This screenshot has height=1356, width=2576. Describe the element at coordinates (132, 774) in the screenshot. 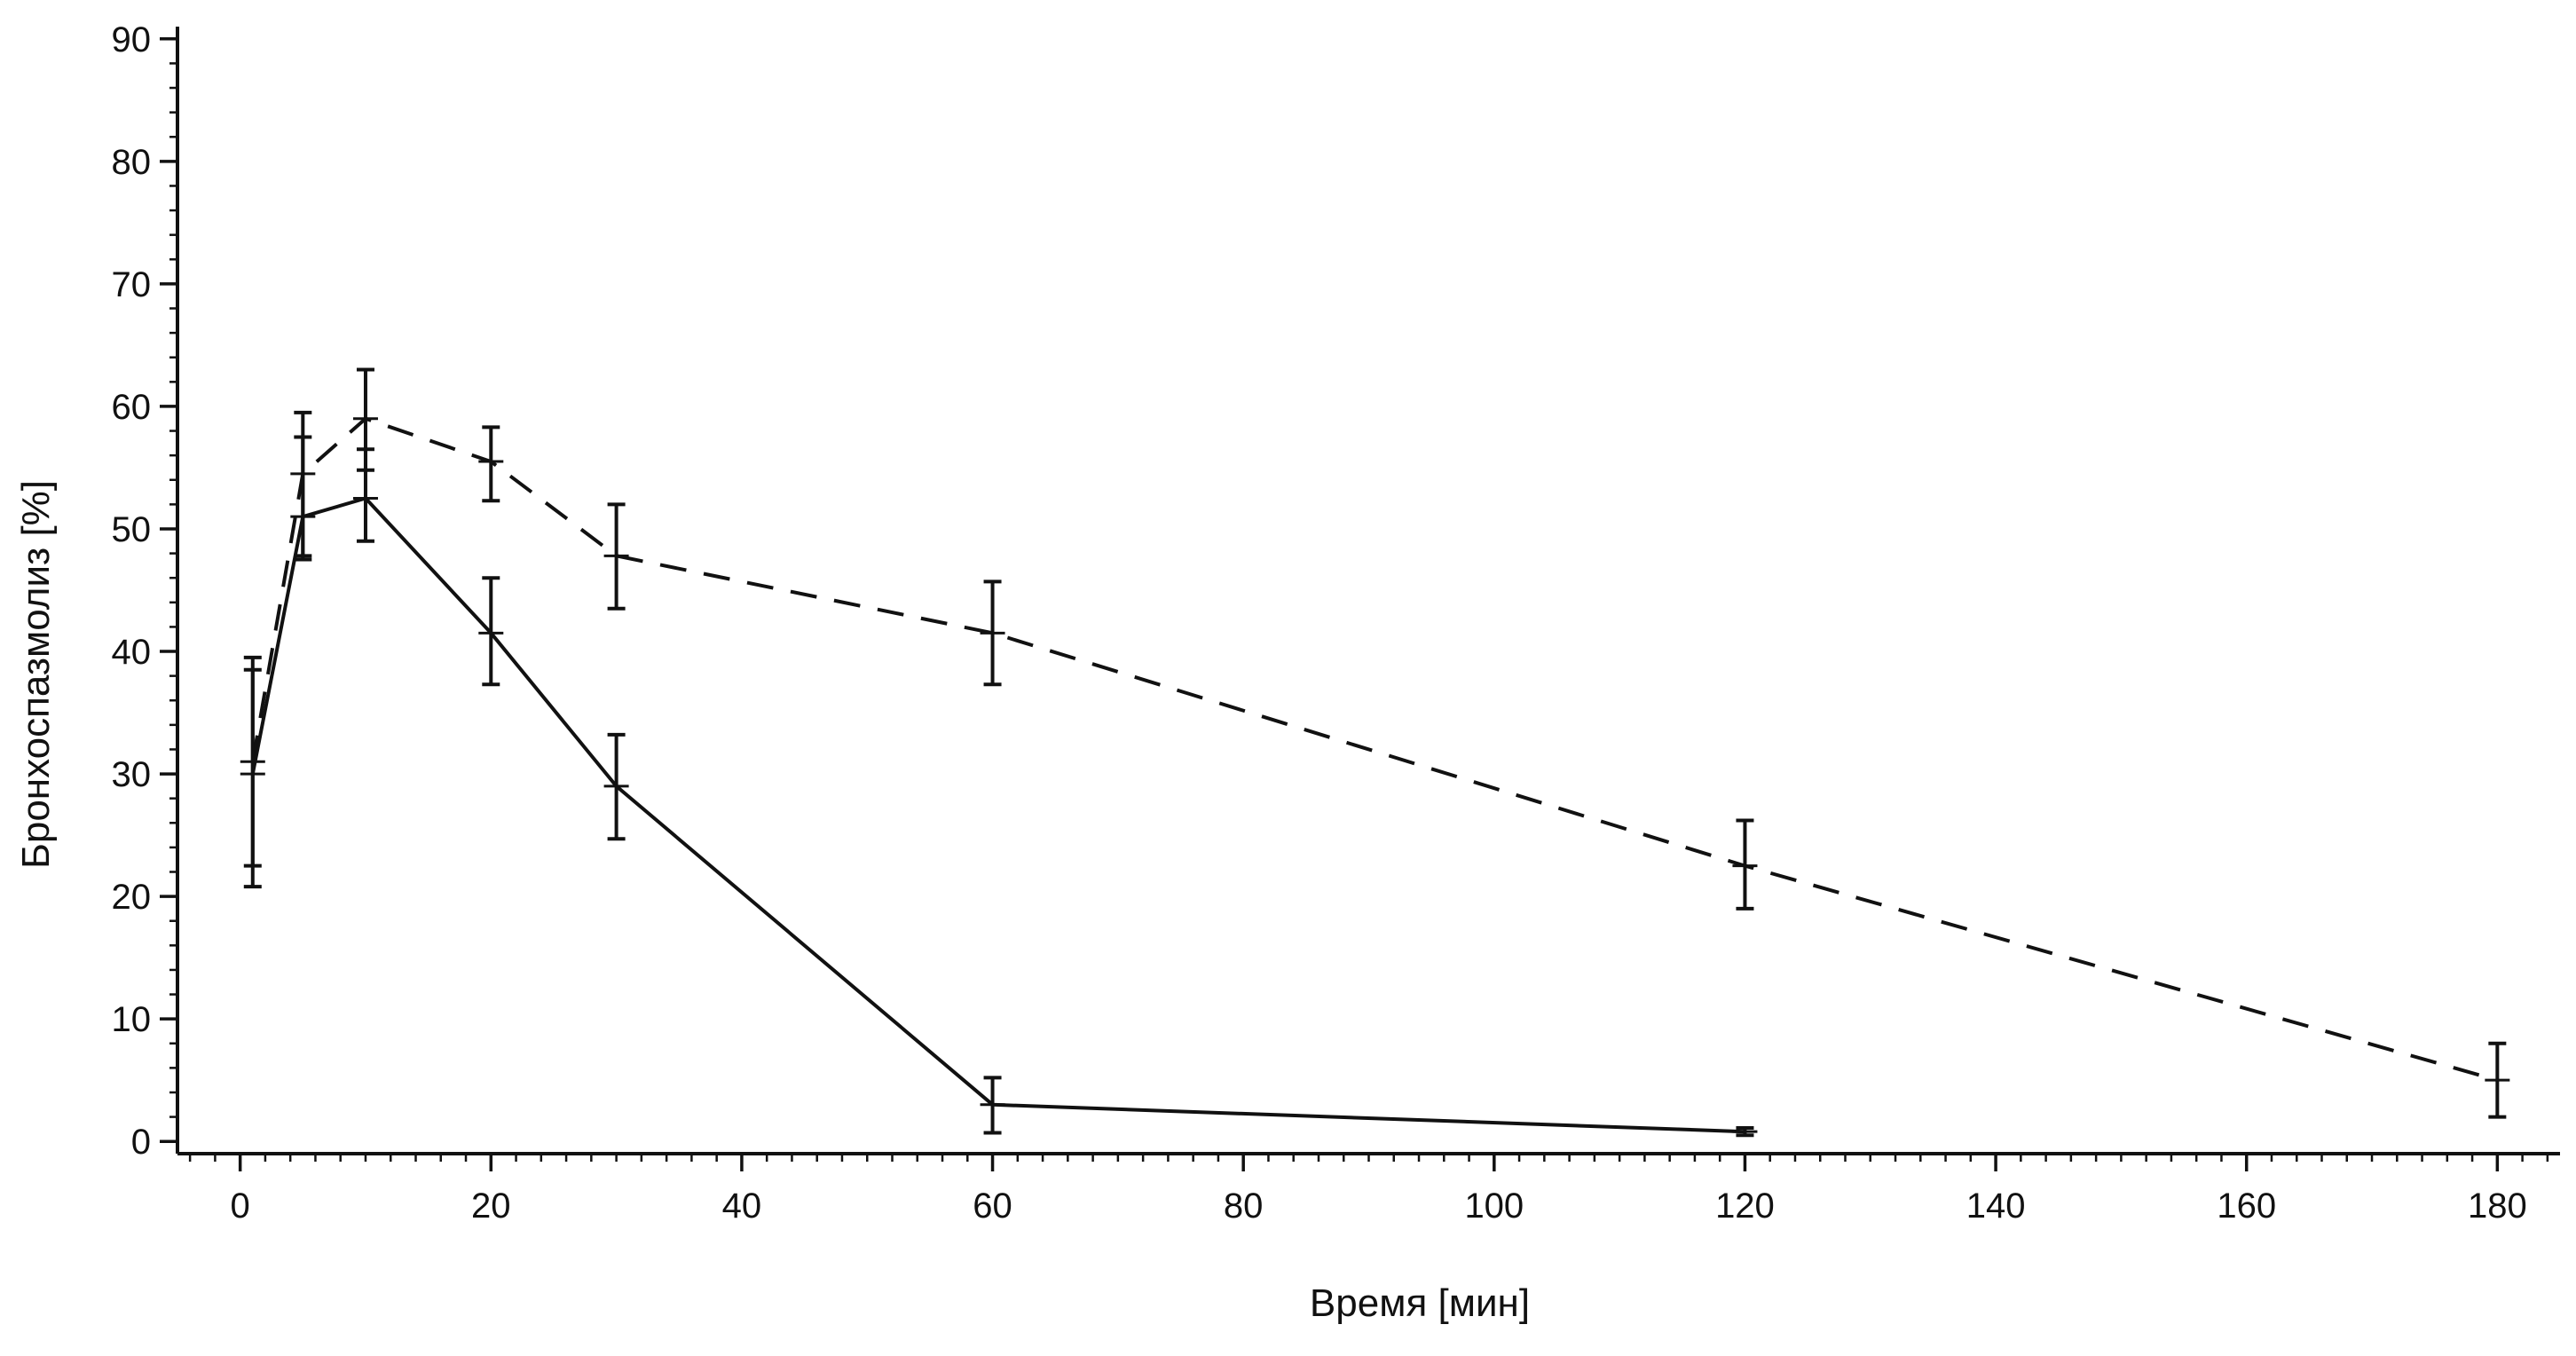

I see `y-tick-label: 30` at that location.